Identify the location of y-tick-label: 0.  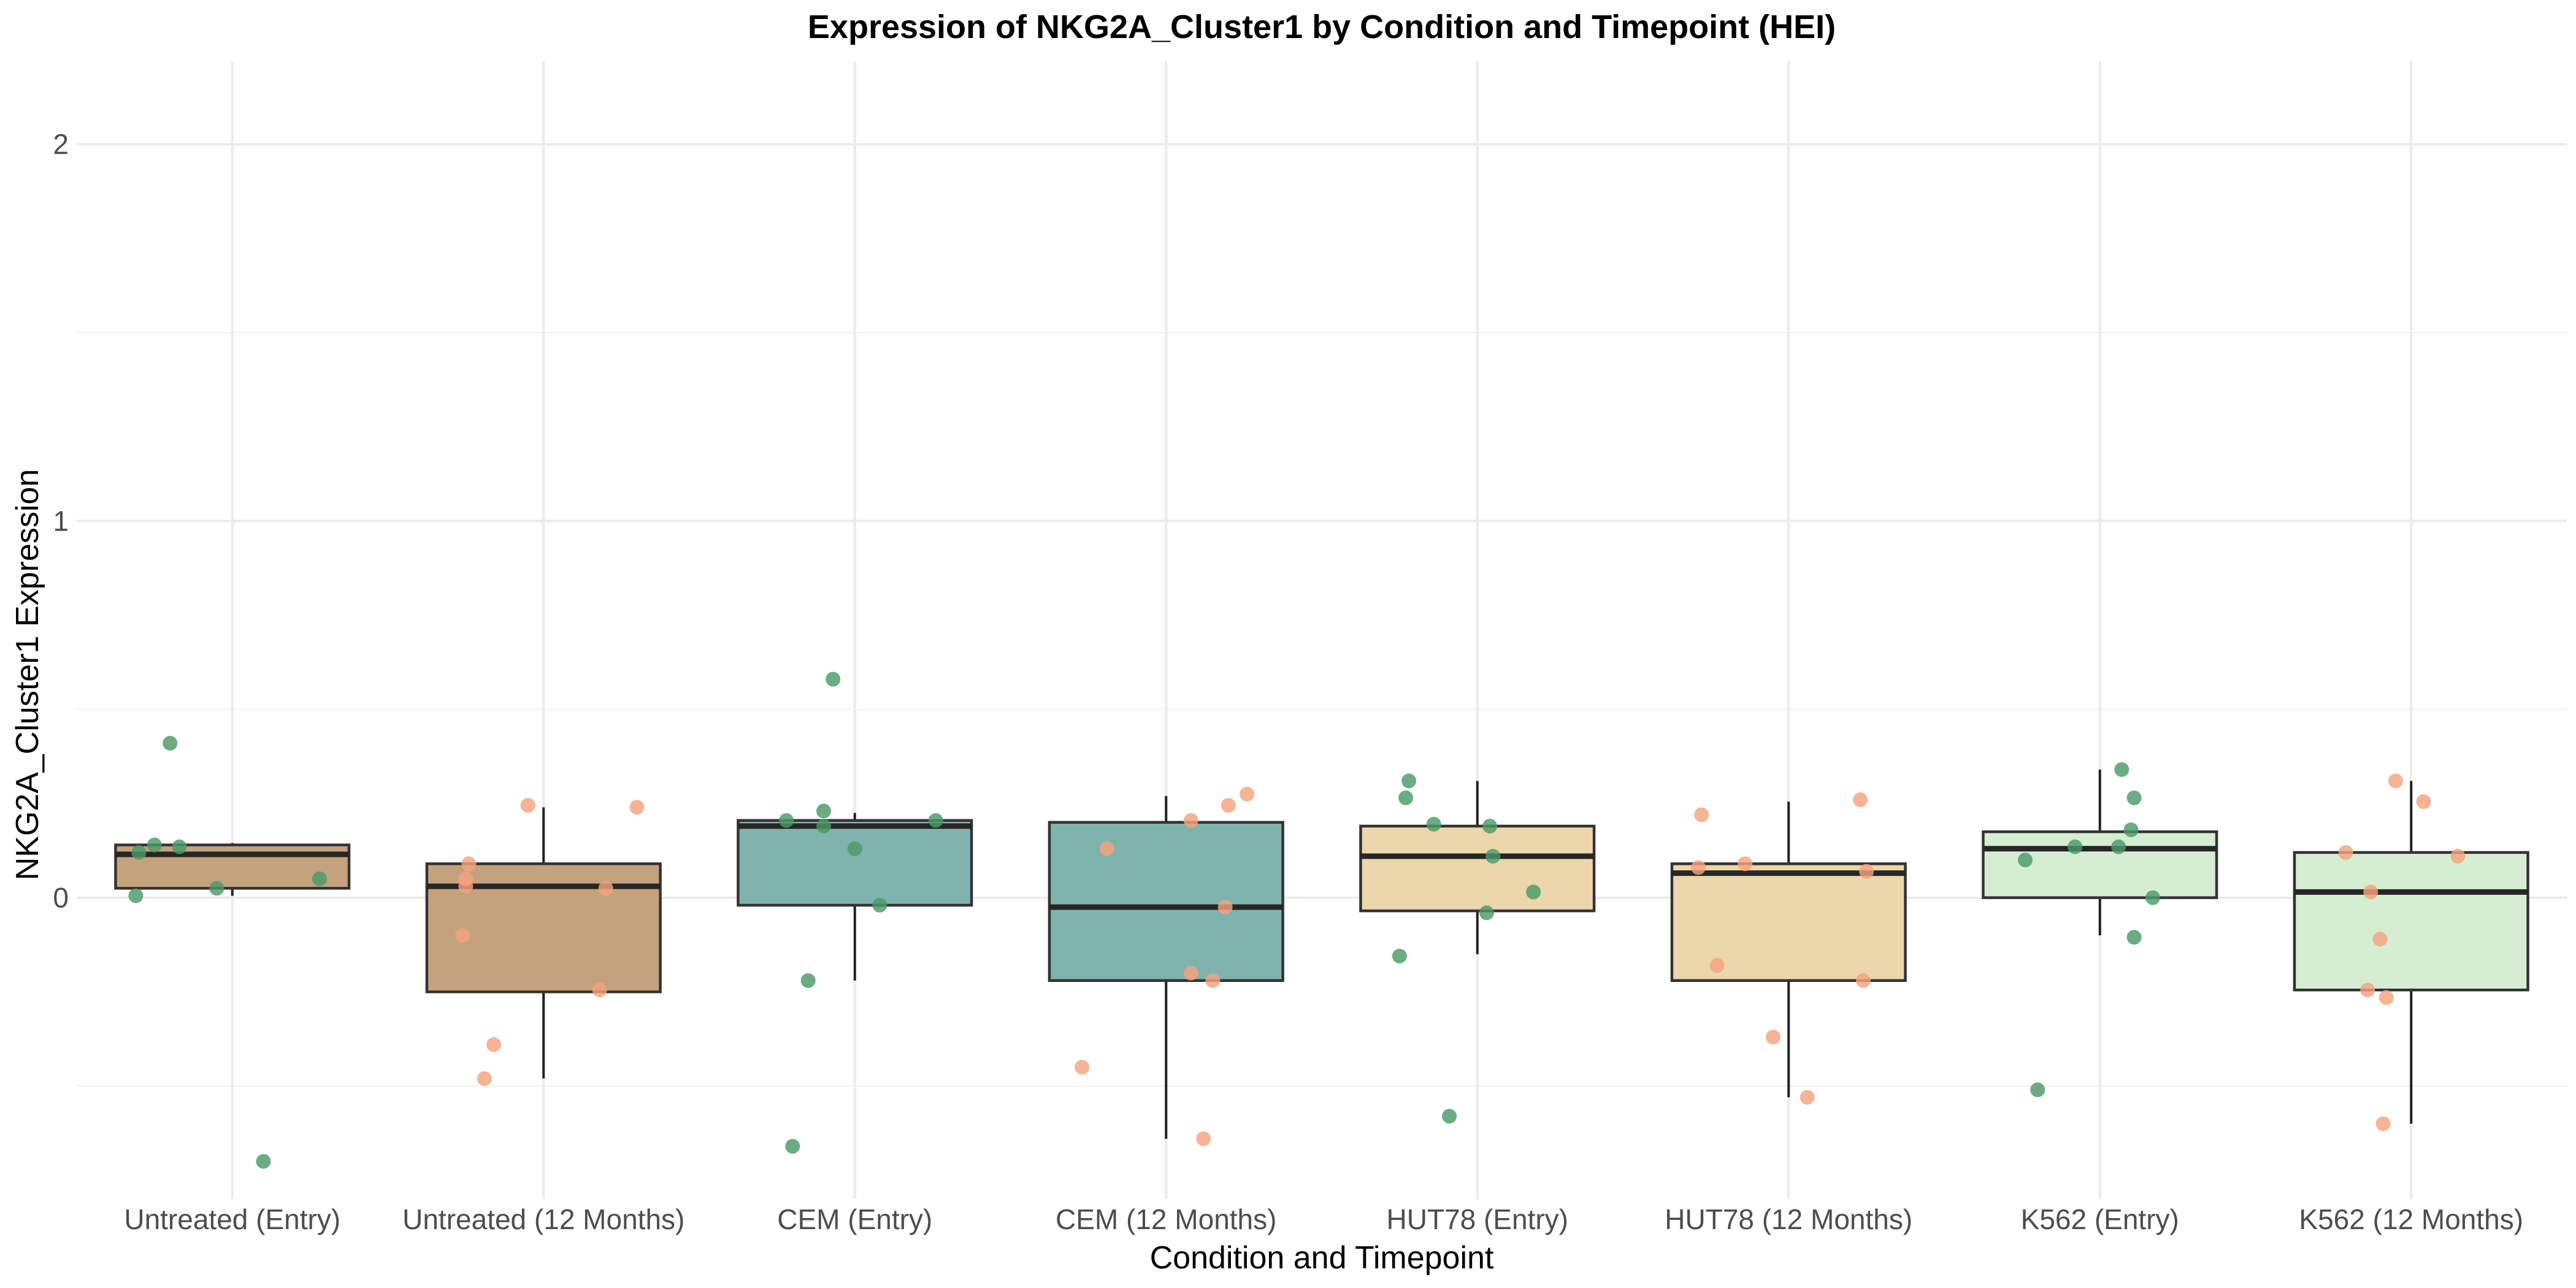
(61, 898).